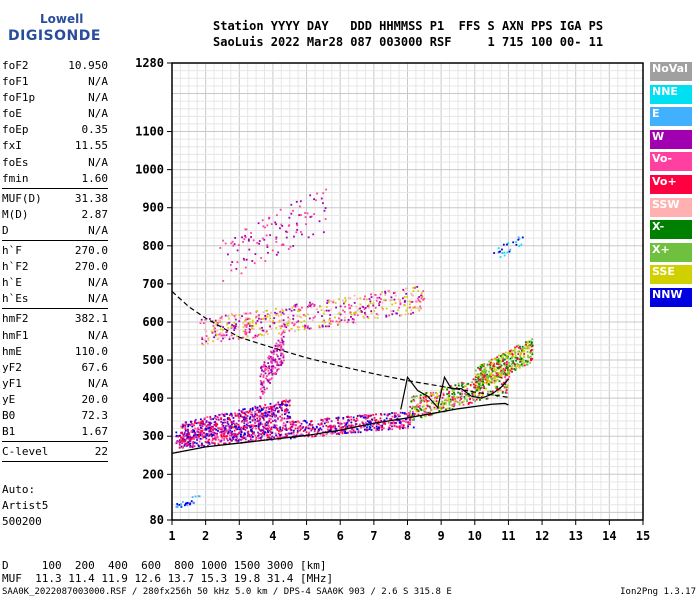 The image size is (700, 600). I want to click on x-tick-label: 12, so click(542, 536).